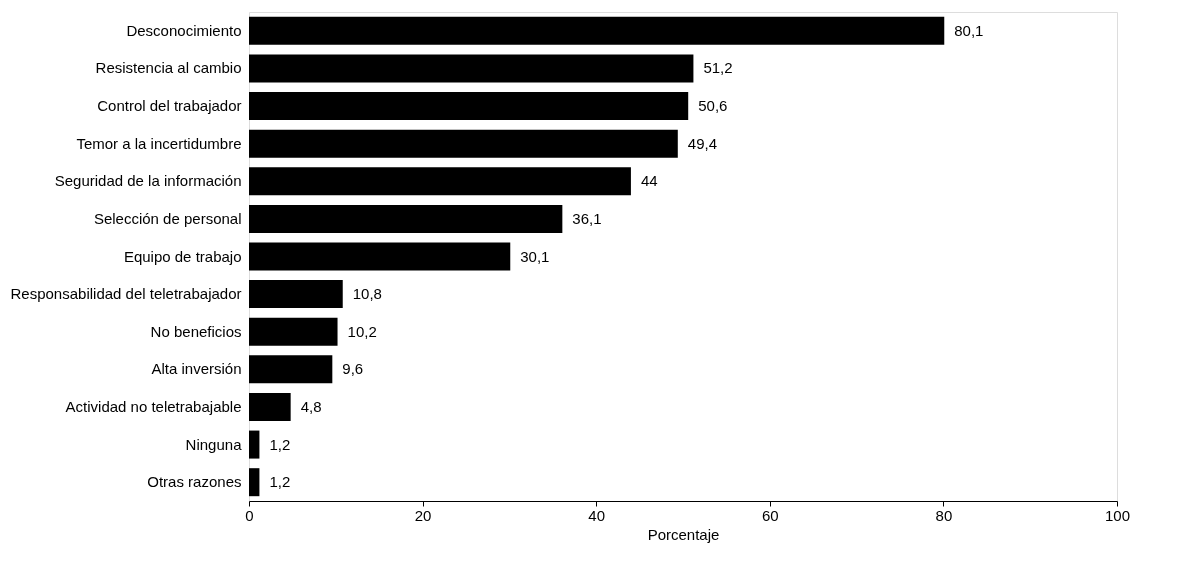 The width and height of the screenshot is (1179, 565). I want to click on x-tick-label: 20, so click(423, 515).